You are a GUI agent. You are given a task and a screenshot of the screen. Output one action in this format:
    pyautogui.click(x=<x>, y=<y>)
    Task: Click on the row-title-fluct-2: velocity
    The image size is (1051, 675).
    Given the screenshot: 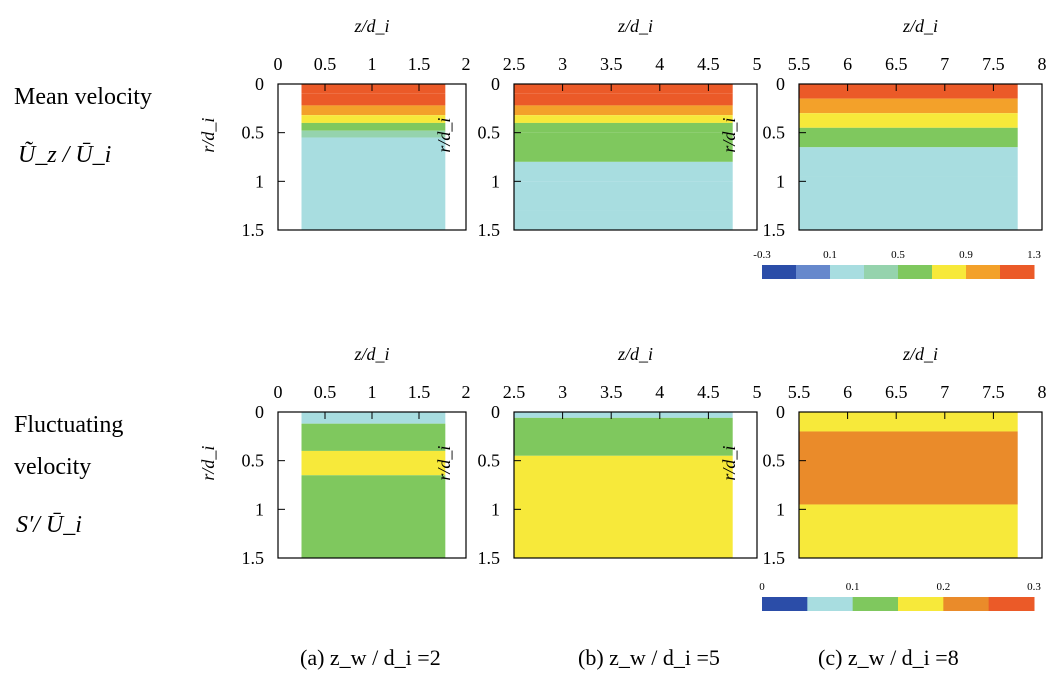 What is the action you would take?
    pyautogui.click(x=52, y=467)
    